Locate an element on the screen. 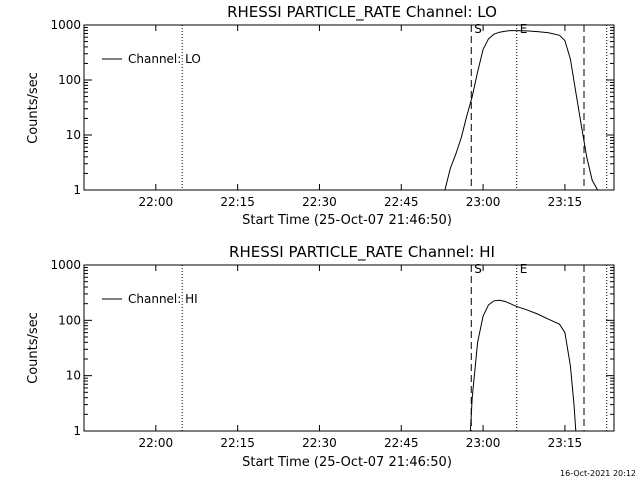 Image resolution: width=640 pixels, height=480 pixels. chart-title: RHESSI PARTICLE_RATE Channel: HI is located at coordinates (362, 252).